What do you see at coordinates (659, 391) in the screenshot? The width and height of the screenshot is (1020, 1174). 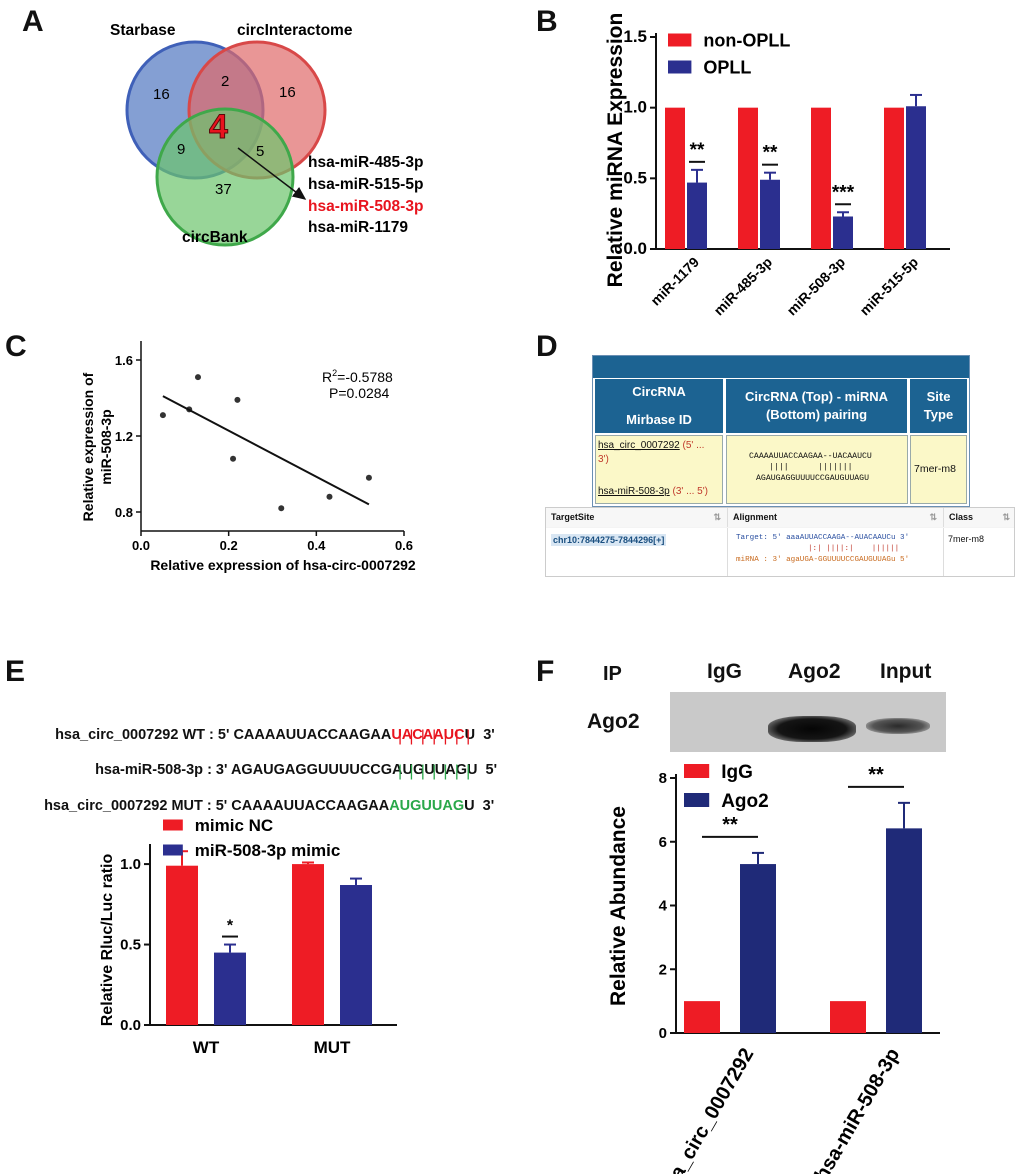 I see `header-circrna-line1: CircRNA` at bounding box center [659, 391].